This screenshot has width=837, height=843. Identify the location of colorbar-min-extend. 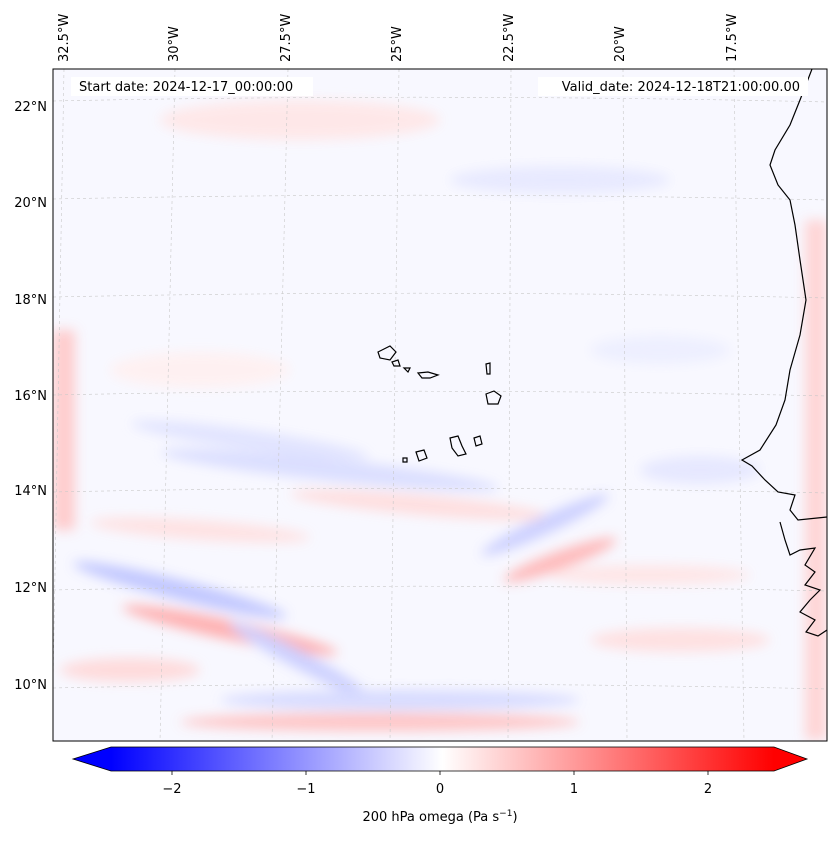
(92, 759).